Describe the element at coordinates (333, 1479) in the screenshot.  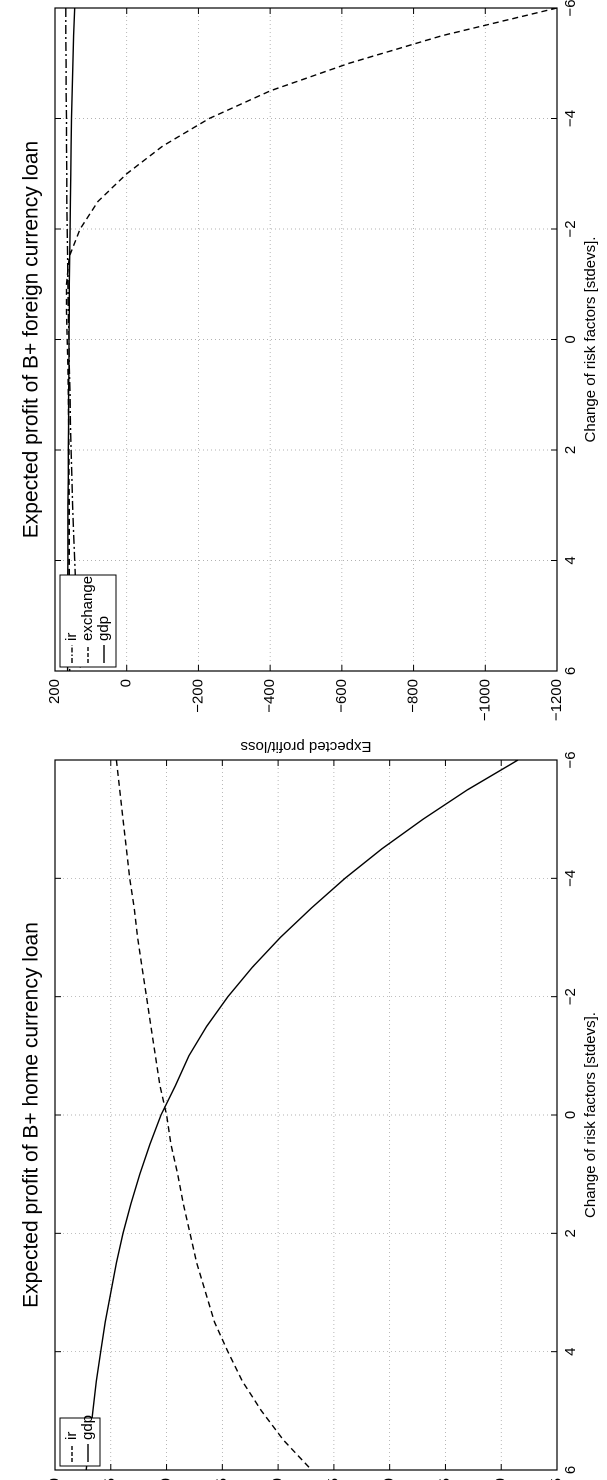
I see `y-tick-label: 145` at that location.